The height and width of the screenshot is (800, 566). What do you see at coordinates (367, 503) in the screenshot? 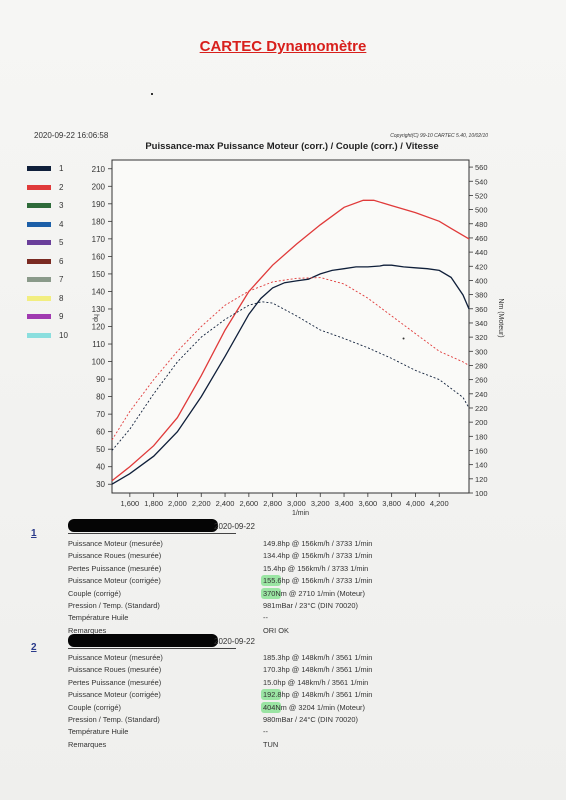
I see `x-tick-label: 3,600` at bounding box center [367, 503].